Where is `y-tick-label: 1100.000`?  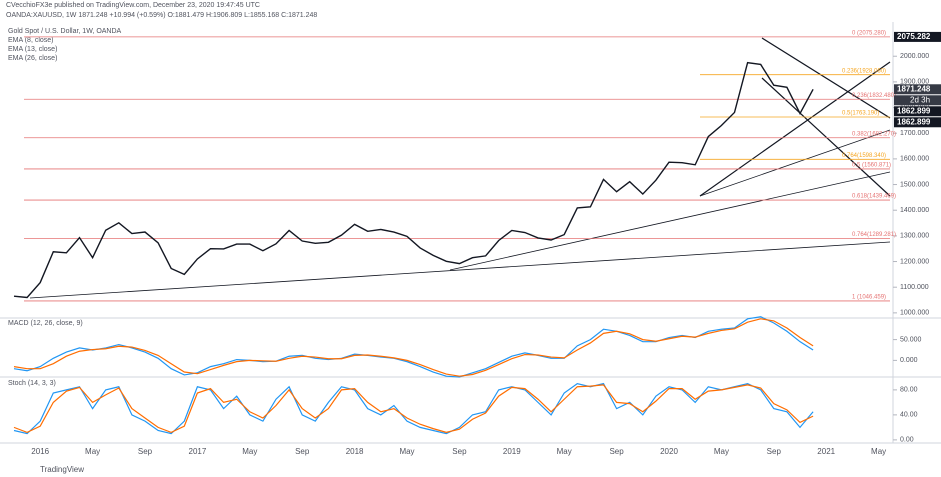
y-tick-label: 1100.000 is located at coordinates (914, 287).